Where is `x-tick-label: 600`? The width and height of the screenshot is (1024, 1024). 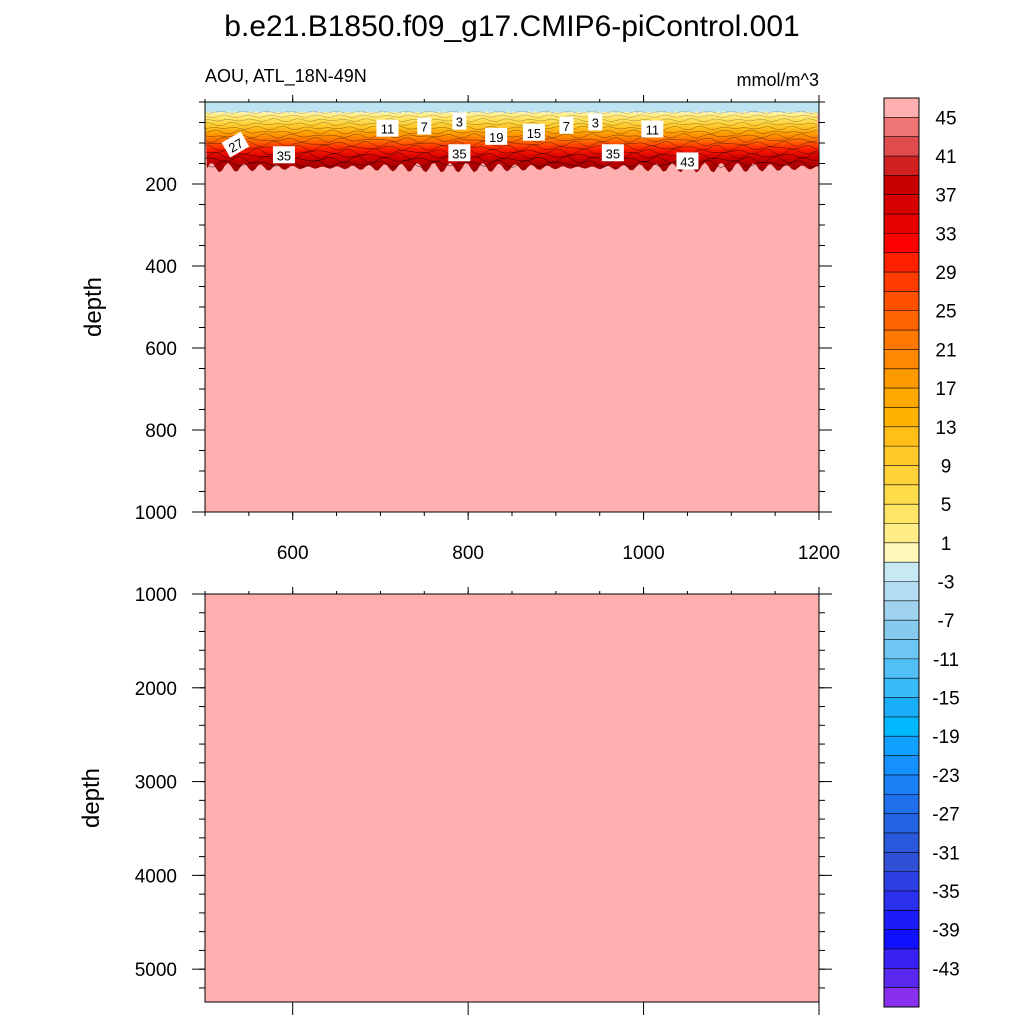 x-tick-label: 600 is located at coordinates (293, 553).